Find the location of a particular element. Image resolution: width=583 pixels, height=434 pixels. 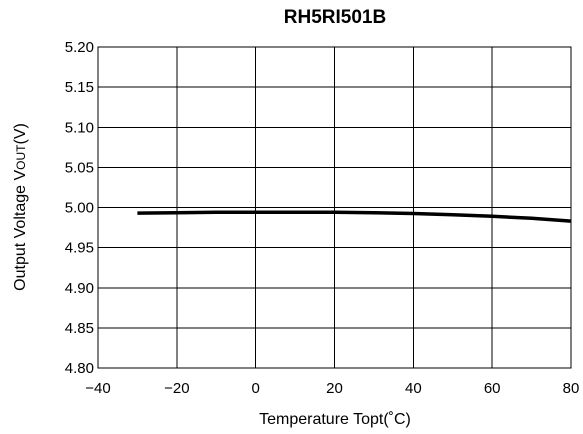

x-tick-label: −40 is located at coordinates (97, 388).